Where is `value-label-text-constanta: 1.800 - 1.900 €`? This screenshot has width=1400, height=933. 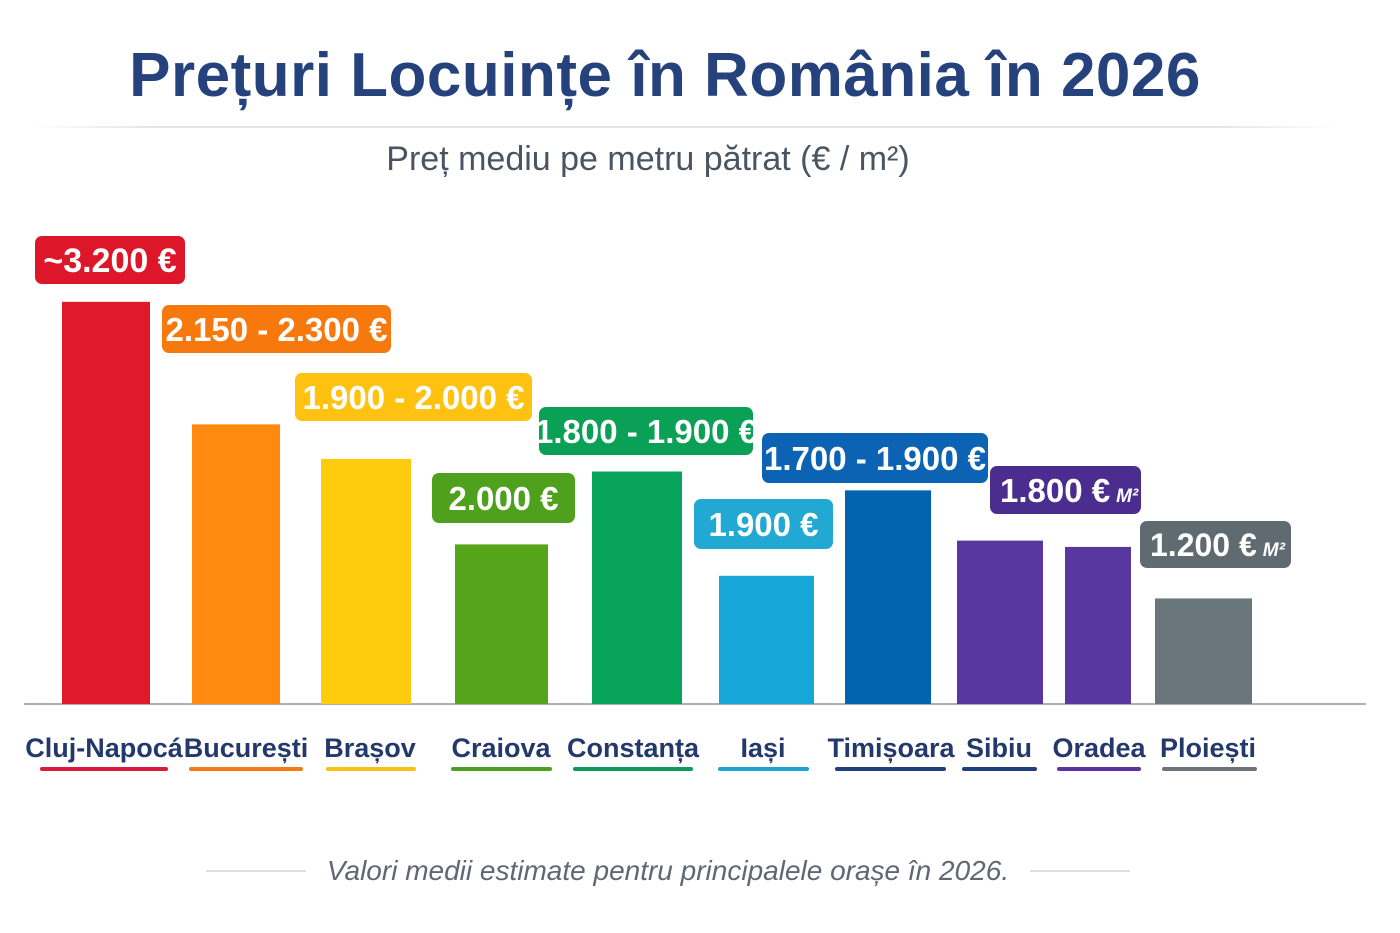 value-label-text-constanta: 1.800 - 1.900 € is located at coordinates (646, 431).